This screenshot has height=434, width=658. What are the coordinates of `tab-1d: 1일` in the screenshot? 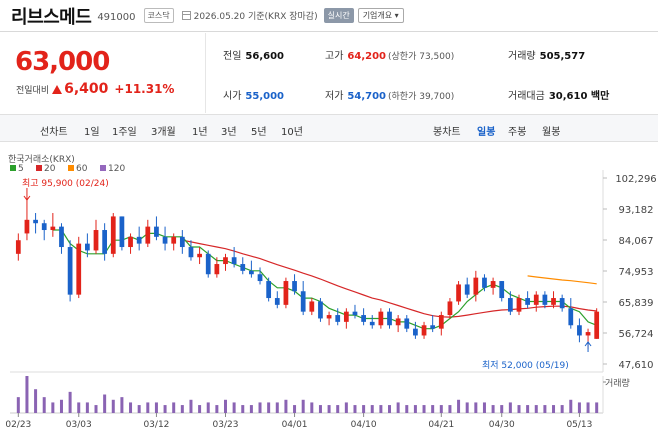 It's located at (92, 132).